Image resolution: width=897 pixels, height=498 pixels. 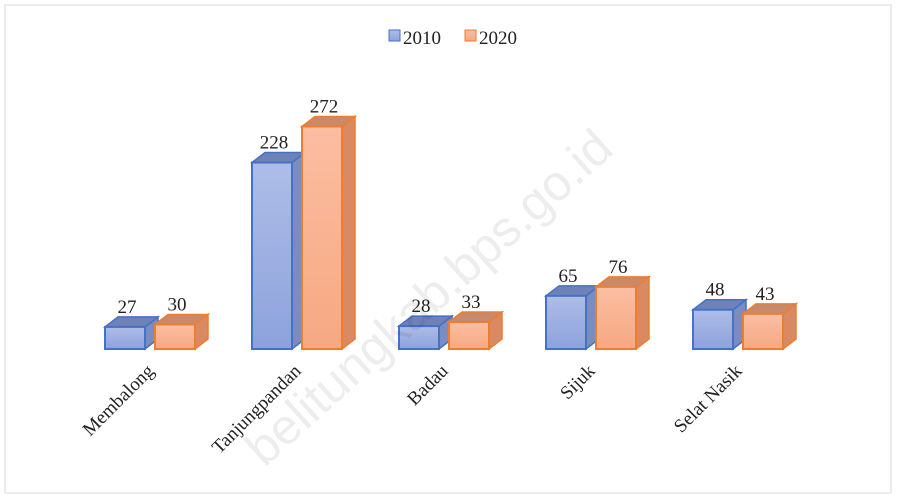 I want to click on legend-label: 2010, so click(x=422, y=38).